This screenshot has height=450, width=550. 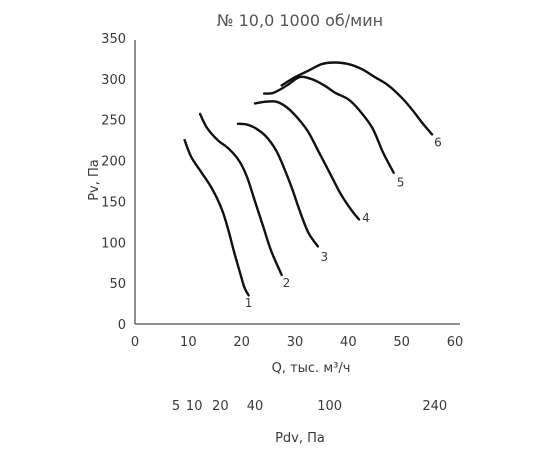 I want to click on secondary-axis-ticks: 5 10 20 40 100 240, so click(x=309, y=406).